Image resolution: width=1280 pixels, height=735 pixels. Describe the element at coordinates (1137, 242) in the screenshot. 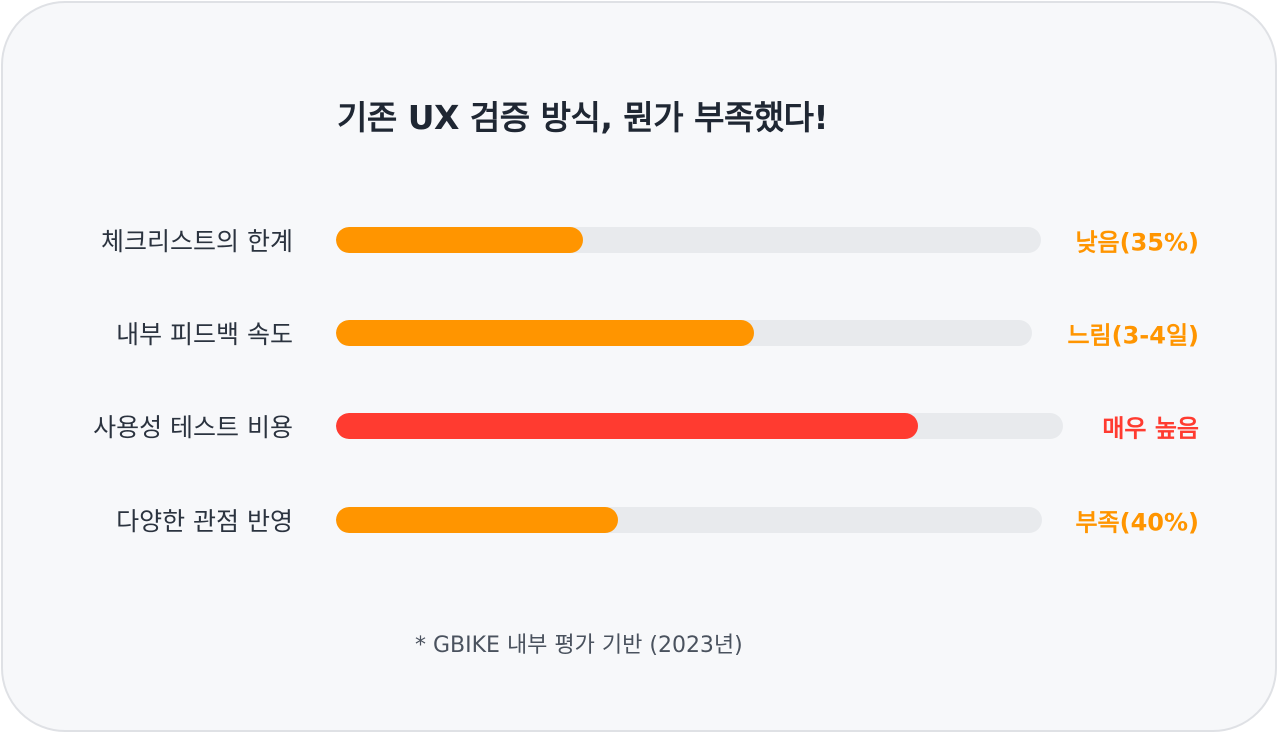

I see `bar-value-label: 낮음(35%)` at that location.